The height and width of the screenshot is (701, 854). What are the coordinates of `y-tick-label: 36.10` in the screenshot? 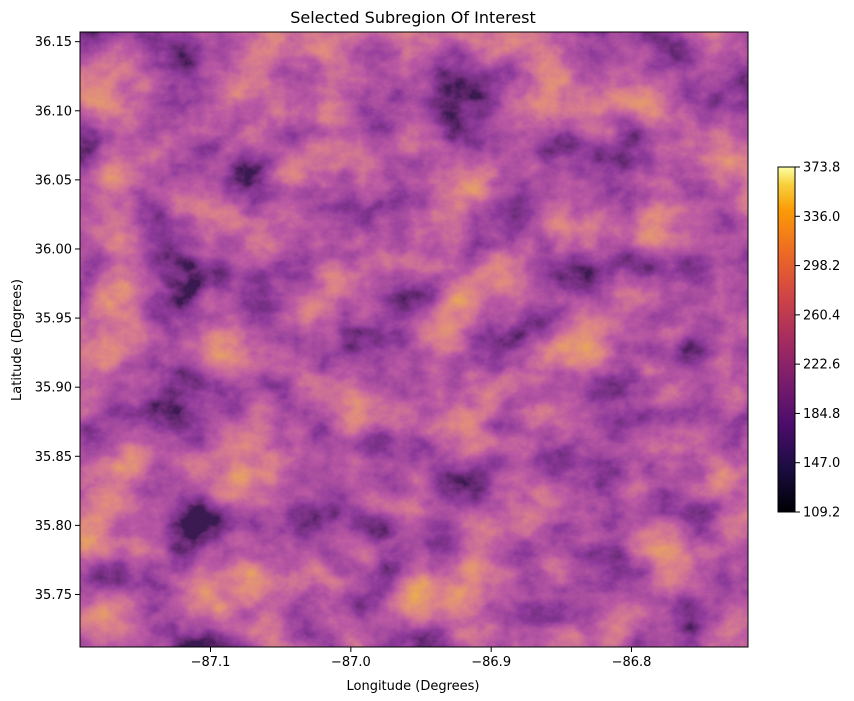 It's located at (53, 111).